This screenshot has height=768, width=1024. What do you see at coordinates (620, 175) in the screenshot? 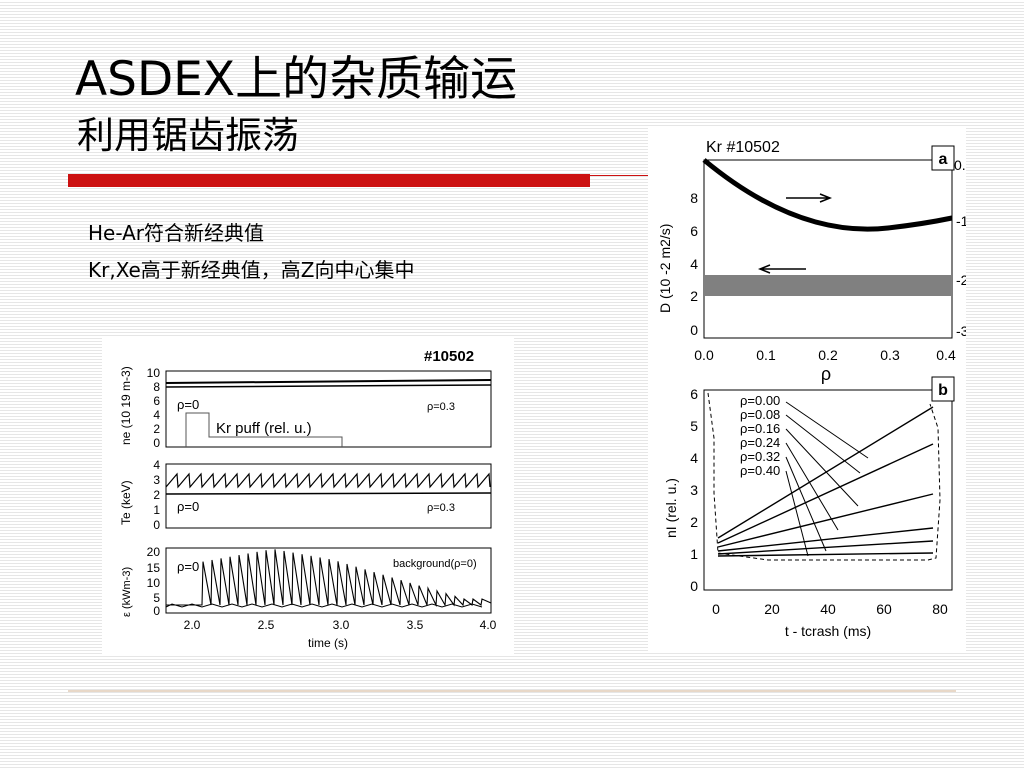
I see `title-accent-line` at bounding box center [620, 175].